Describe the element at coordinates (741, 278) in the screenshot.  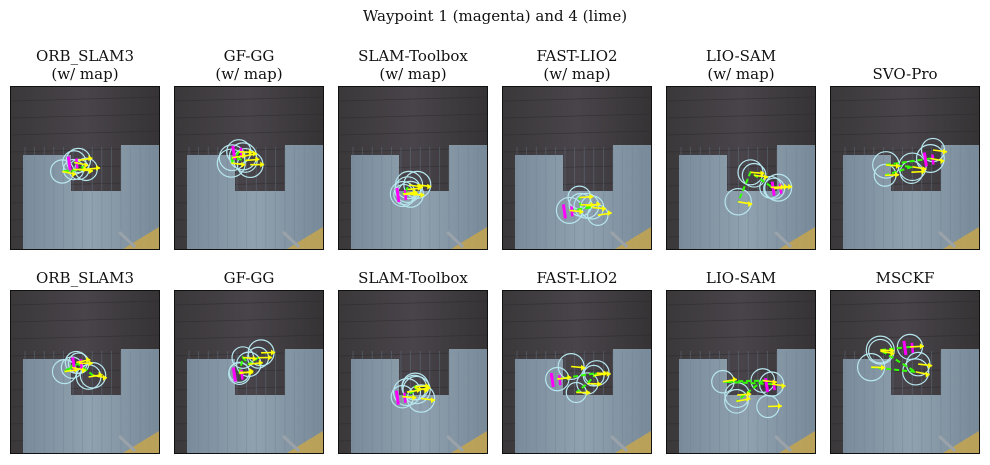
I see `panel-title-line1: LIO-SAM` at that location.